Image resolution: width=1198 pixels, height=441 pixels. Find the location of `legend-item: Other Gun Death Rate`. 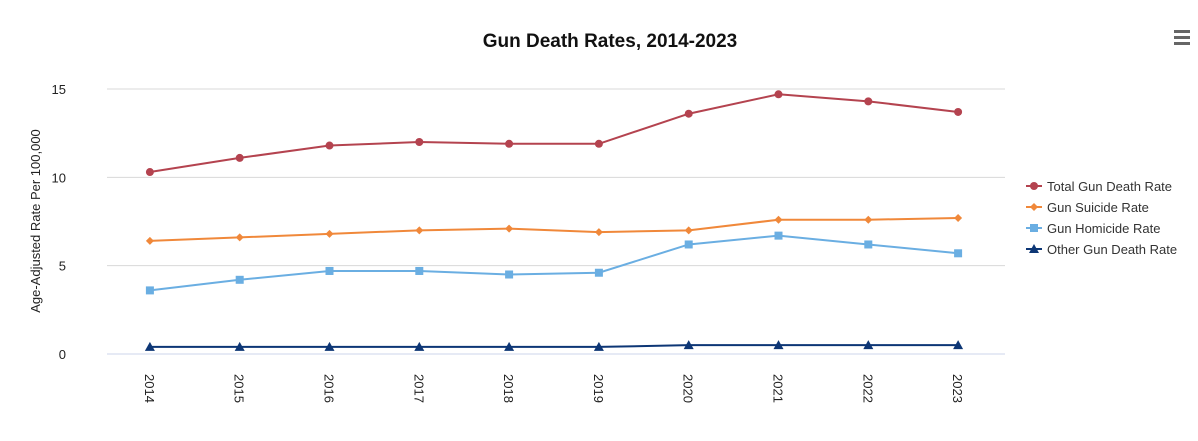

legend-item: Other Gun Death Rate is located at coordinates (1101, 249).